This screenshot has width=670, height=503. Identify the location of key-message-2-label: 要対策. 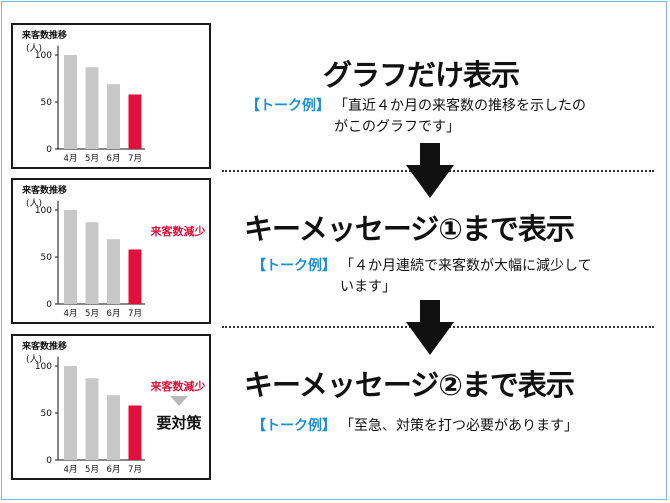
(179, 423).